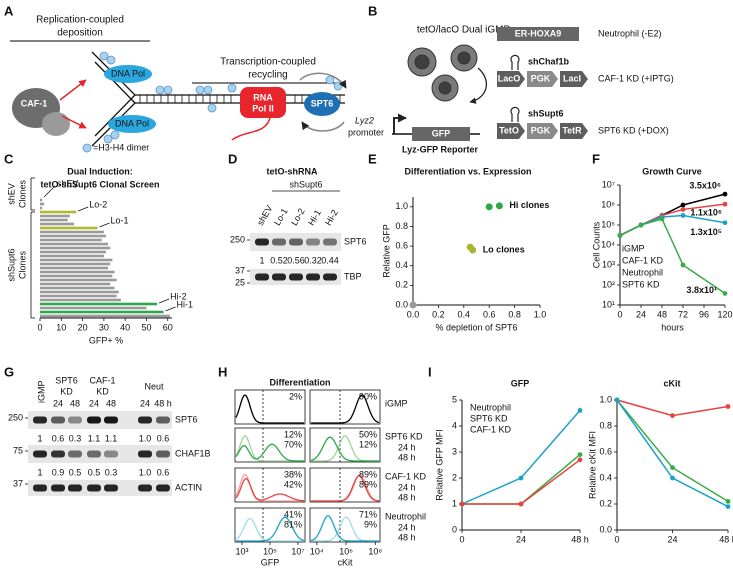 This screenshot has width=733, height=570. Describe the element at coordinates (400, 123) in the screenshot. I see `promoter-arrow` at that location.